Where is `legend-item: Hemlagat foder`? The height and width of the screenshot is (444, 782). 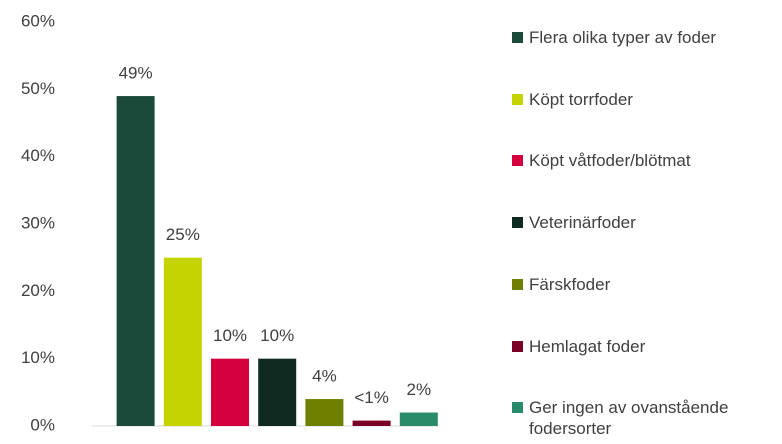 legend-item: Hemlagat foder is located at coordinates (644, 346).